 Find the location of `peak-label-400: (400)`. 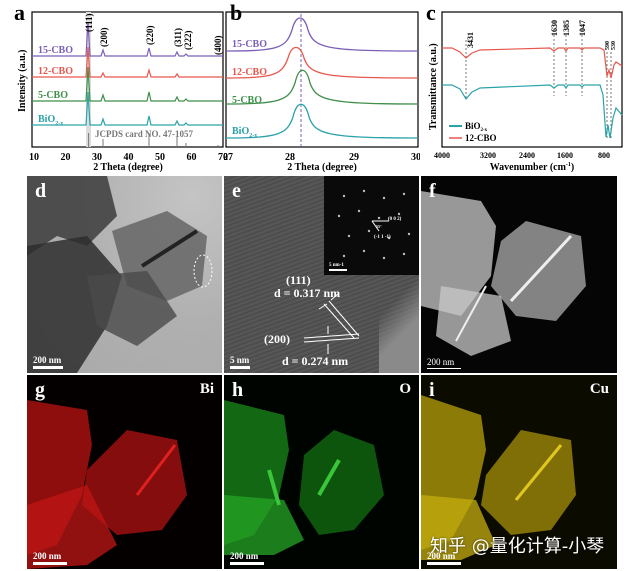

peak-label-400: (400) is located at coordinates (218, 46).